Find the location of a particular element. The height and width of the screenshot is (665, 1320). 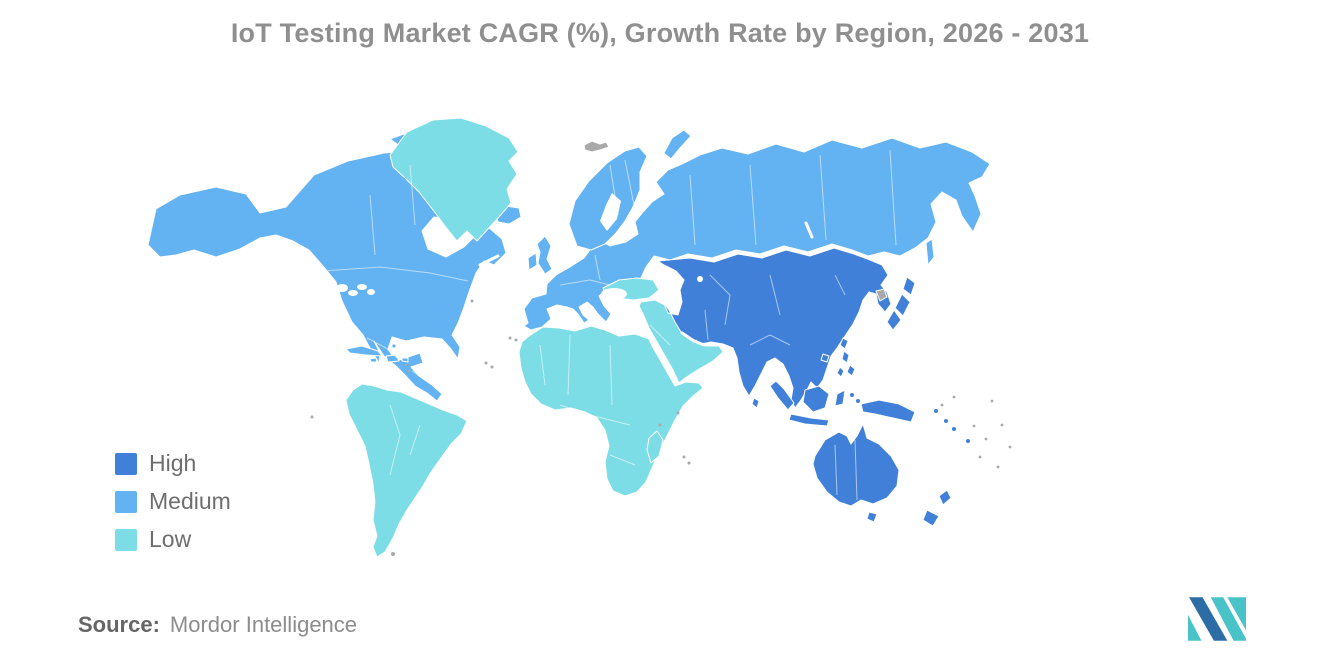

region-sakhalin is located at coordinates (930, 252).